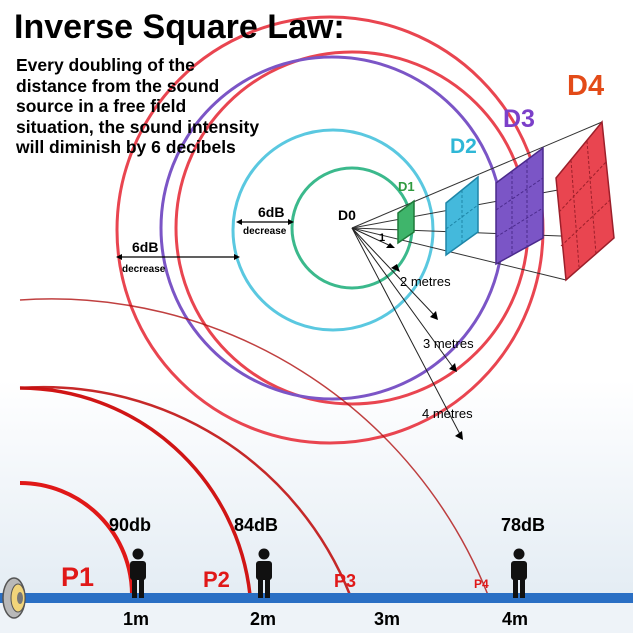 The height and width of the screenshot is (633, 633). What do you see at coordinates (387, 619) in the screenshot?
I see `distance-mark-3m: 3m` at bounding box center [387, 619].